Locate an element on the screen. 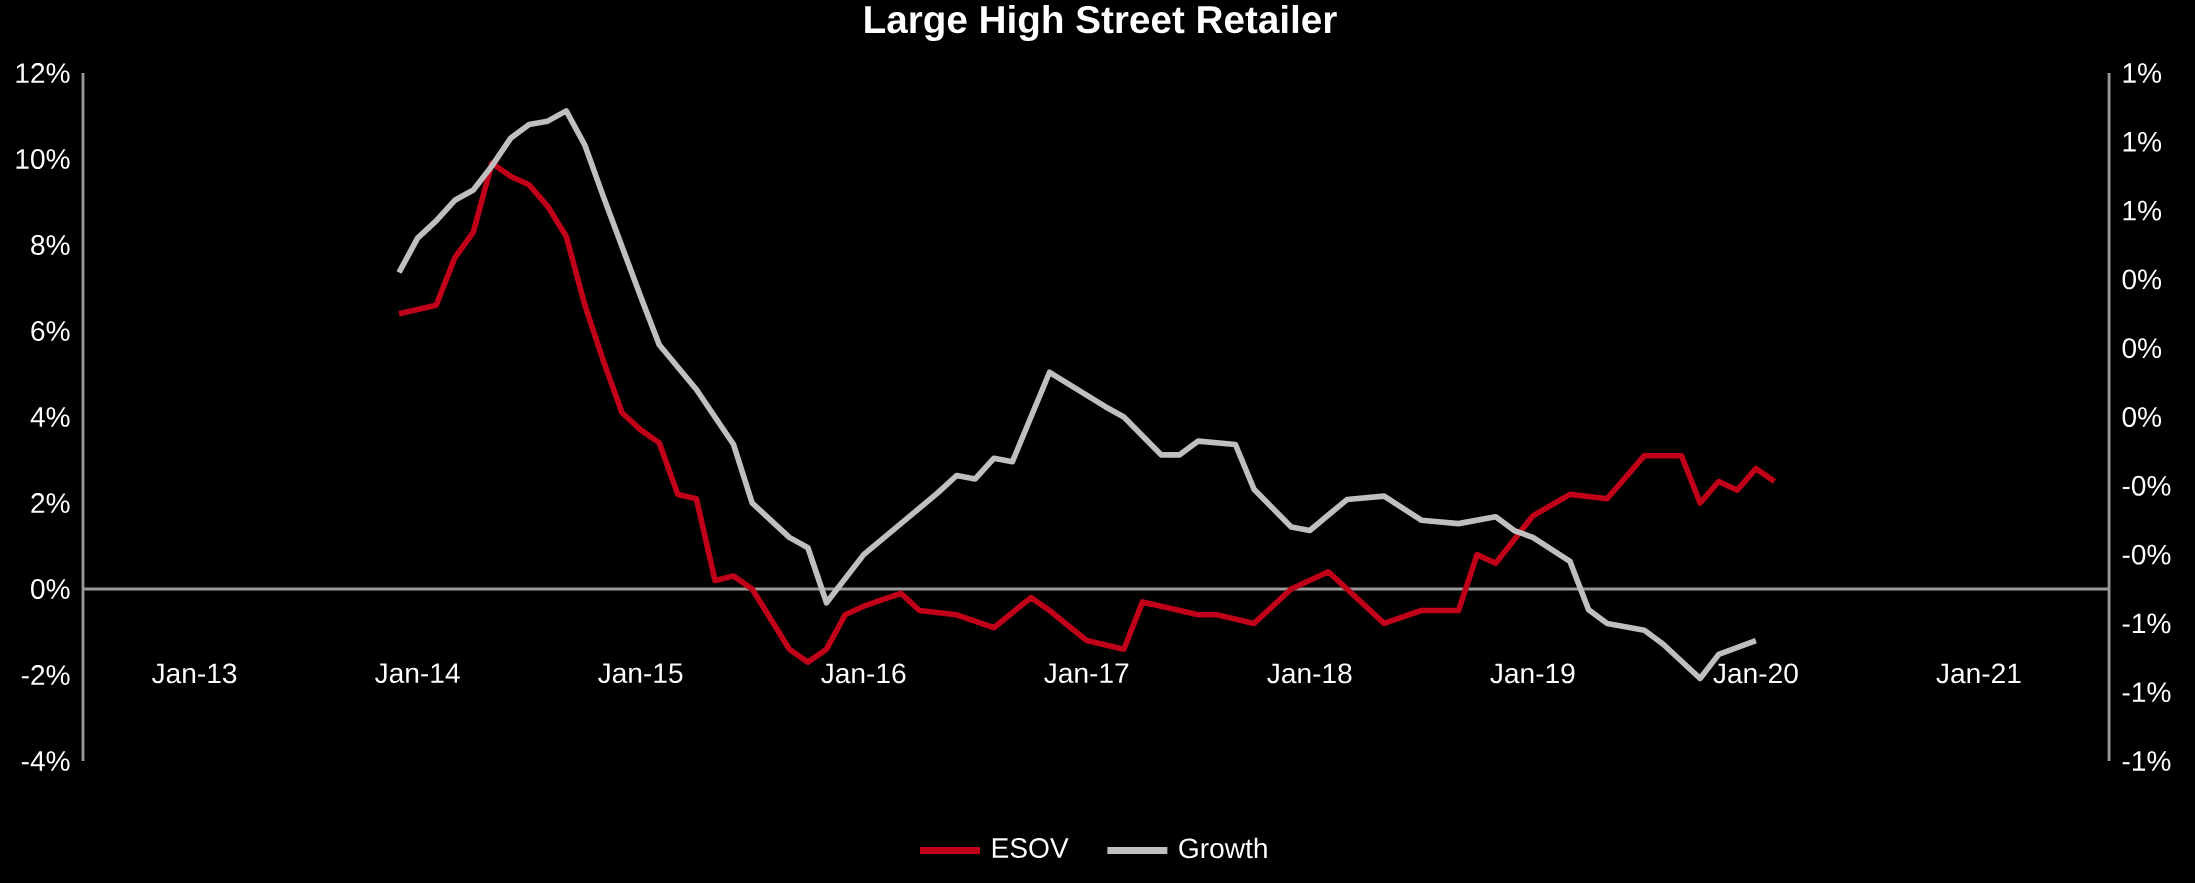  x-tick-label: Jan-14 is located at coordinates (417, 673).